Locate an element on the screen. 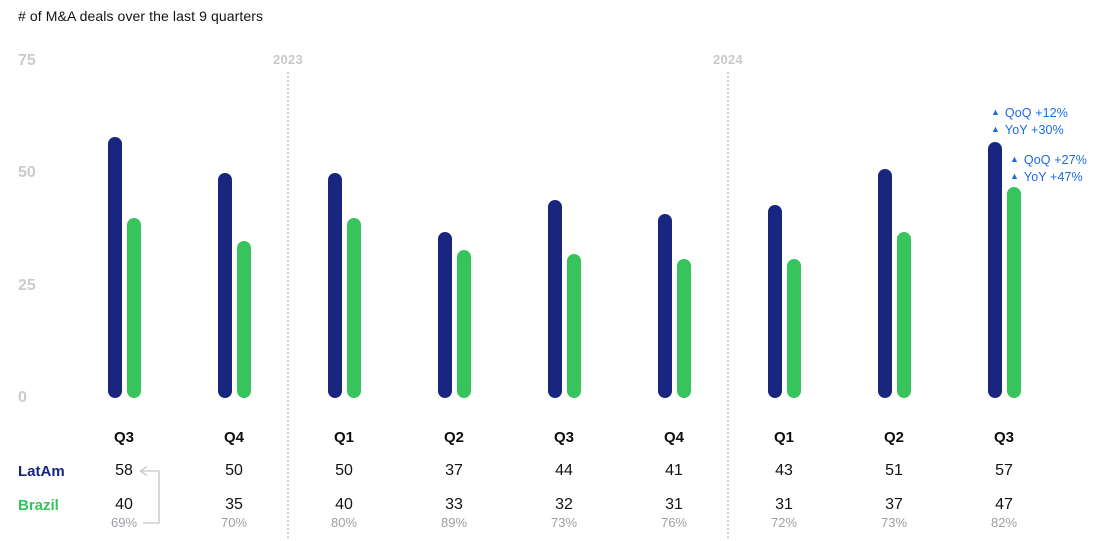 This screenshot has width=1103, height=541. quarter-label-6-q4: Q4 is located at coordinates (673, 437).